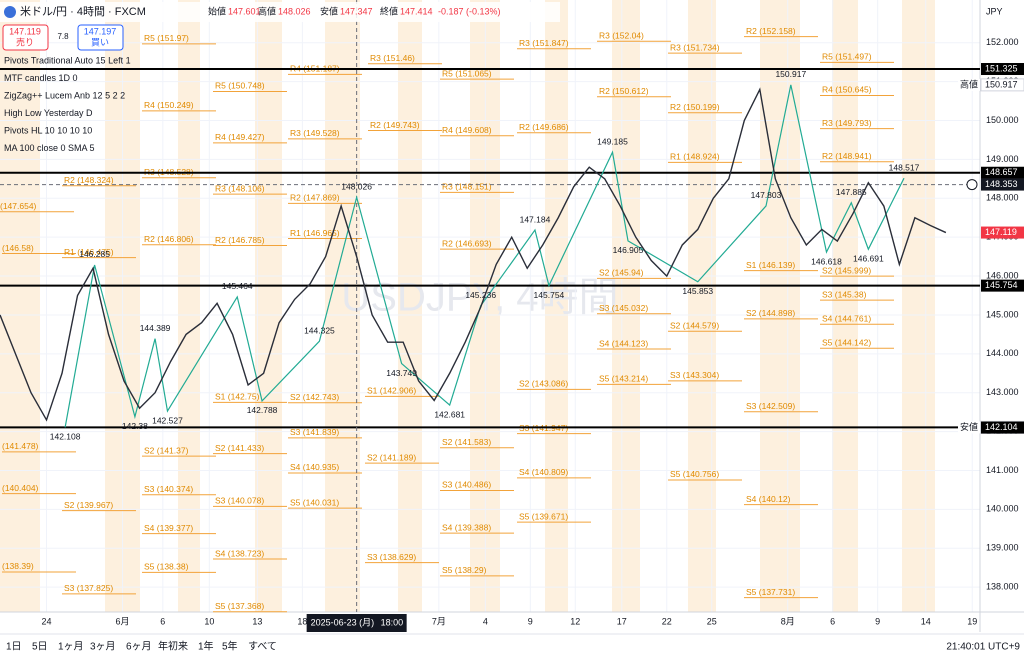  I want to click on pivot-label: S3 (138.629), so click(391, 557).